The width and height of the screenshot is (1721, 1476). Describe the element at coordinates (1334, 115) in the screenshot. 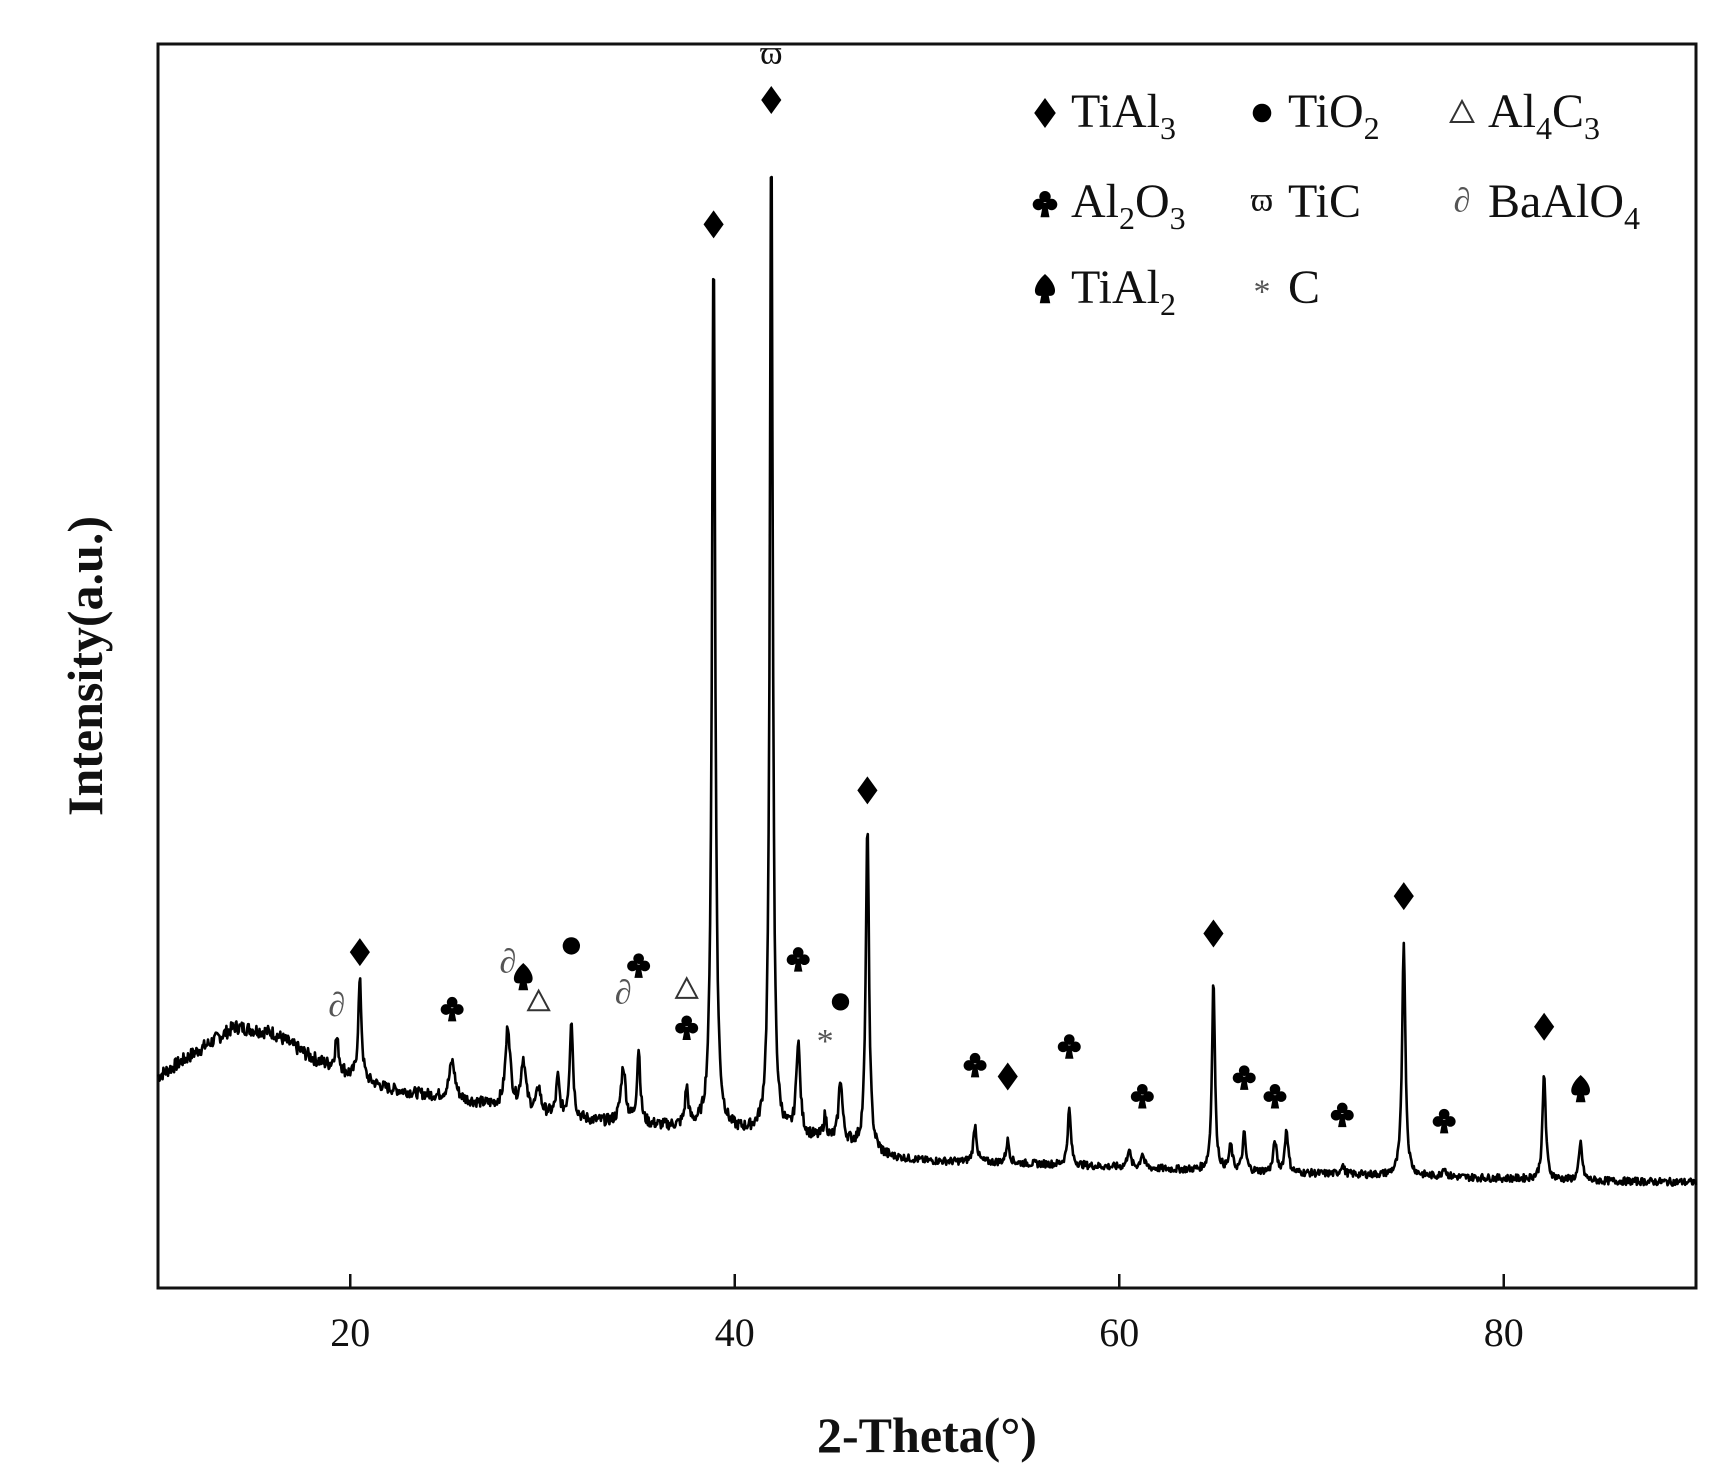

I see `legend-label: TiO2` at that location.